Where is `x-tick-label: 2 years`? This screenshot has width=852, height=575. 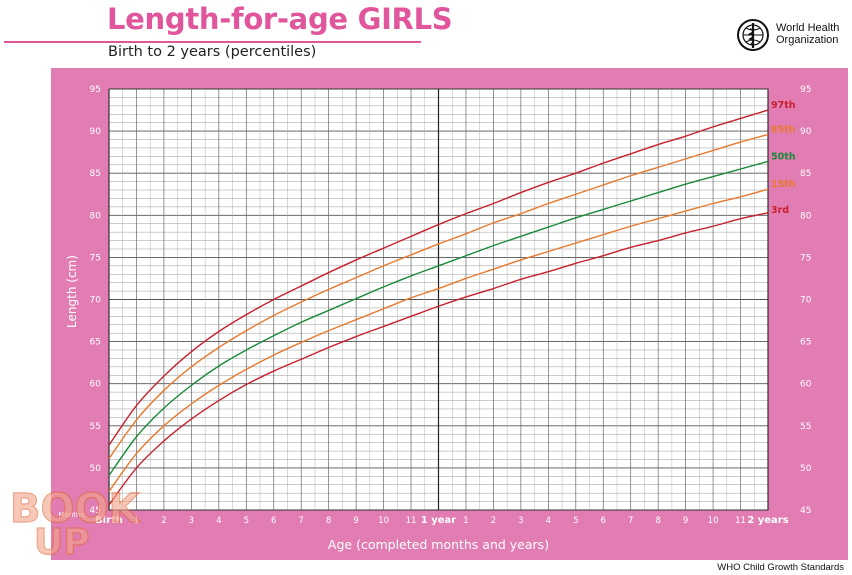
x-tick-label: 2 years is located at coordinates (767, 520).